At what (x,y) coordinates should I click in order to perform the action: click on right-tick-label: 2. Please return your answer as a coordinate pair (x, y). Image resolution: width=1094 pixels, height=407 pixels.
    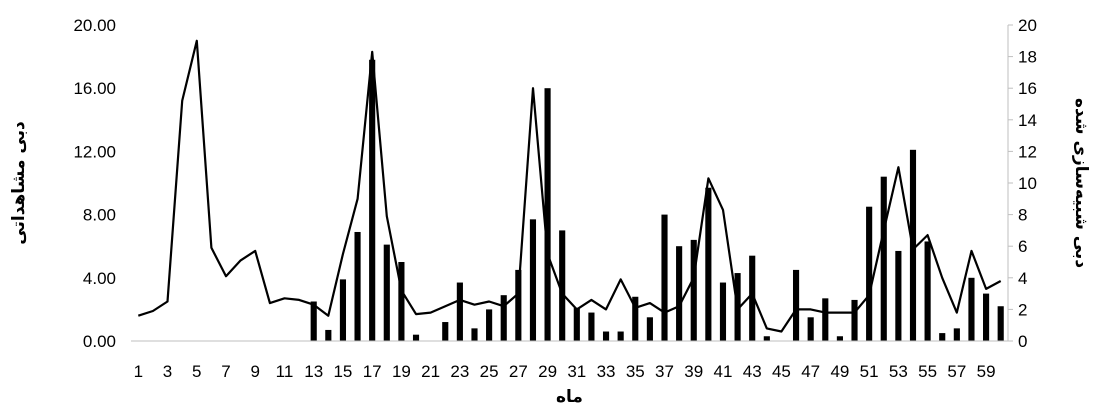
    Looking at the image, I should click on (1022, 309).